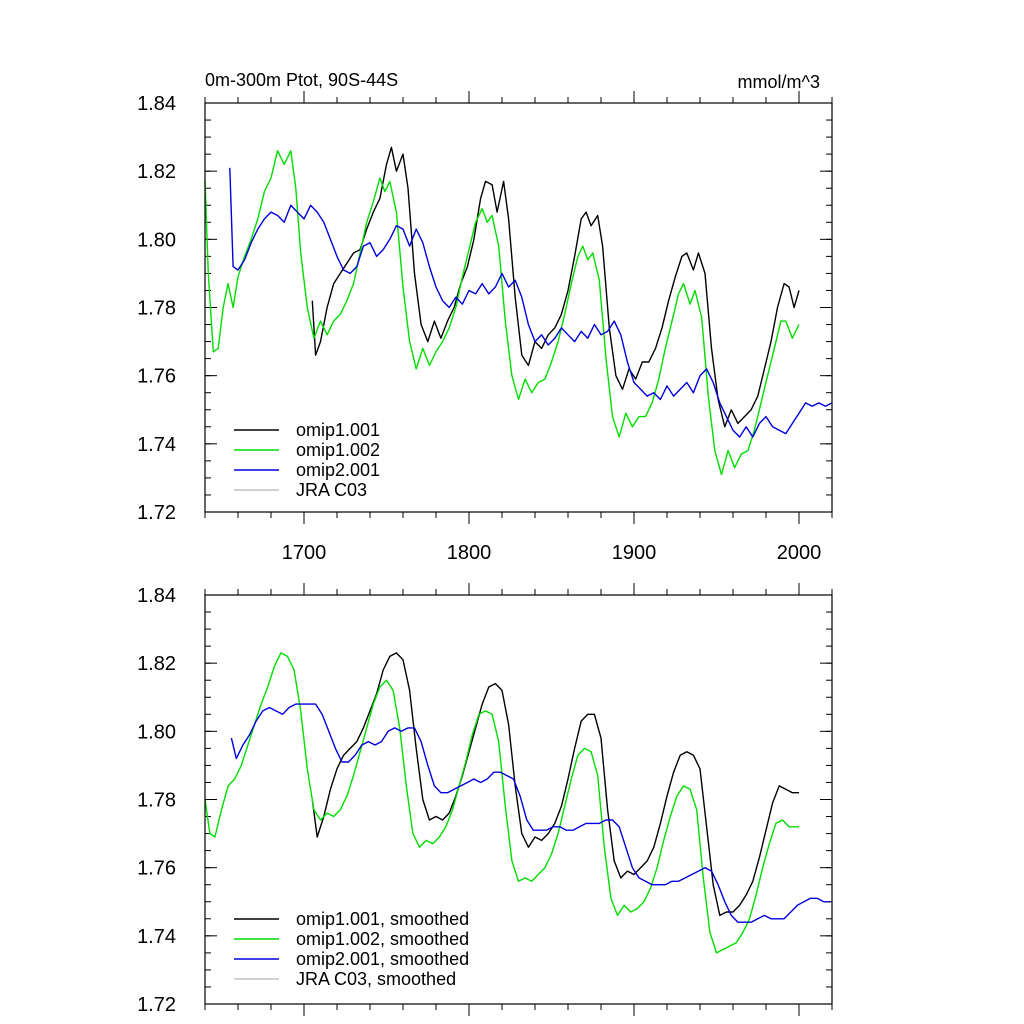 The width and height of the screenshot is (1024, 1024). What do you see at coordinates (634, 553) in the screenshot?
I see `x-tick-label: 1900` at bounding box center [634, 553].